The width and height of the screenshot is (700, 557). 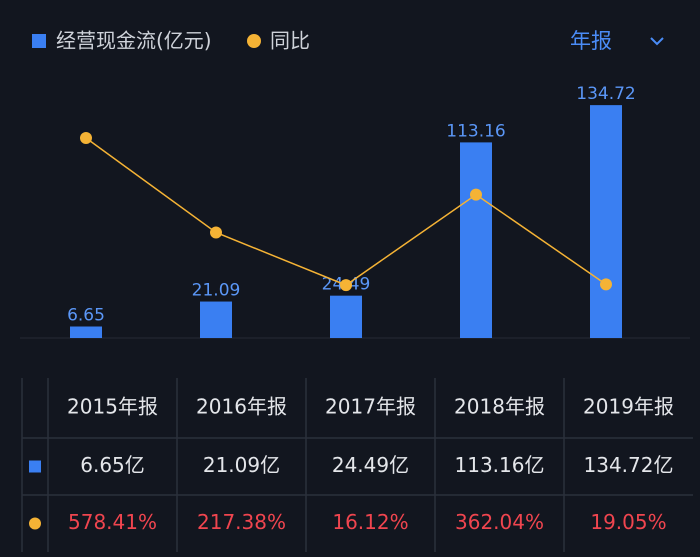 I want to click on table-cell: 134.72亿, so click(x=629, y=465).